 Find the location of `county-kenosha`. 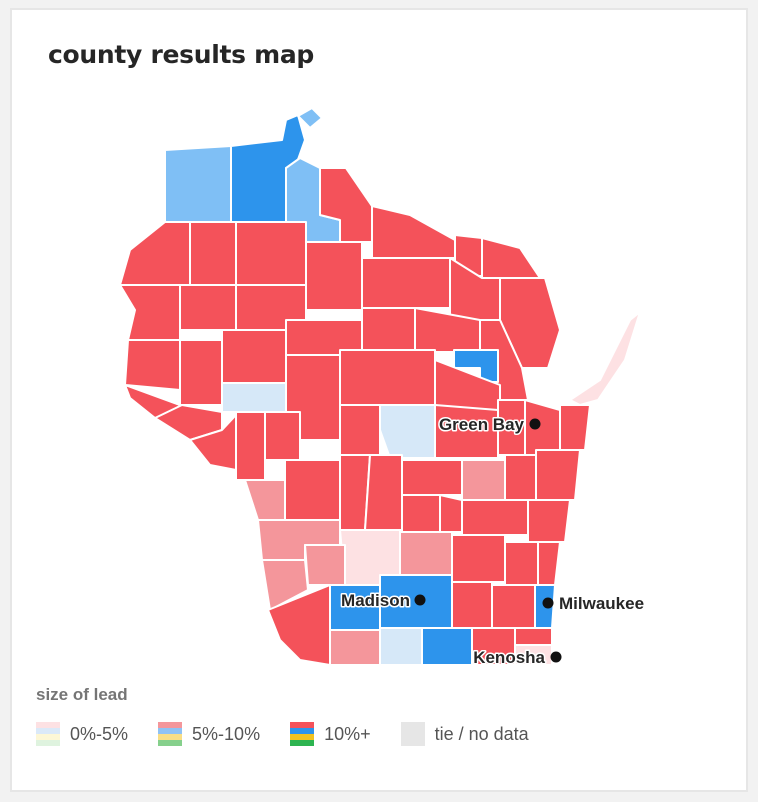

county-kenosha is located at coordinates (533, 655).